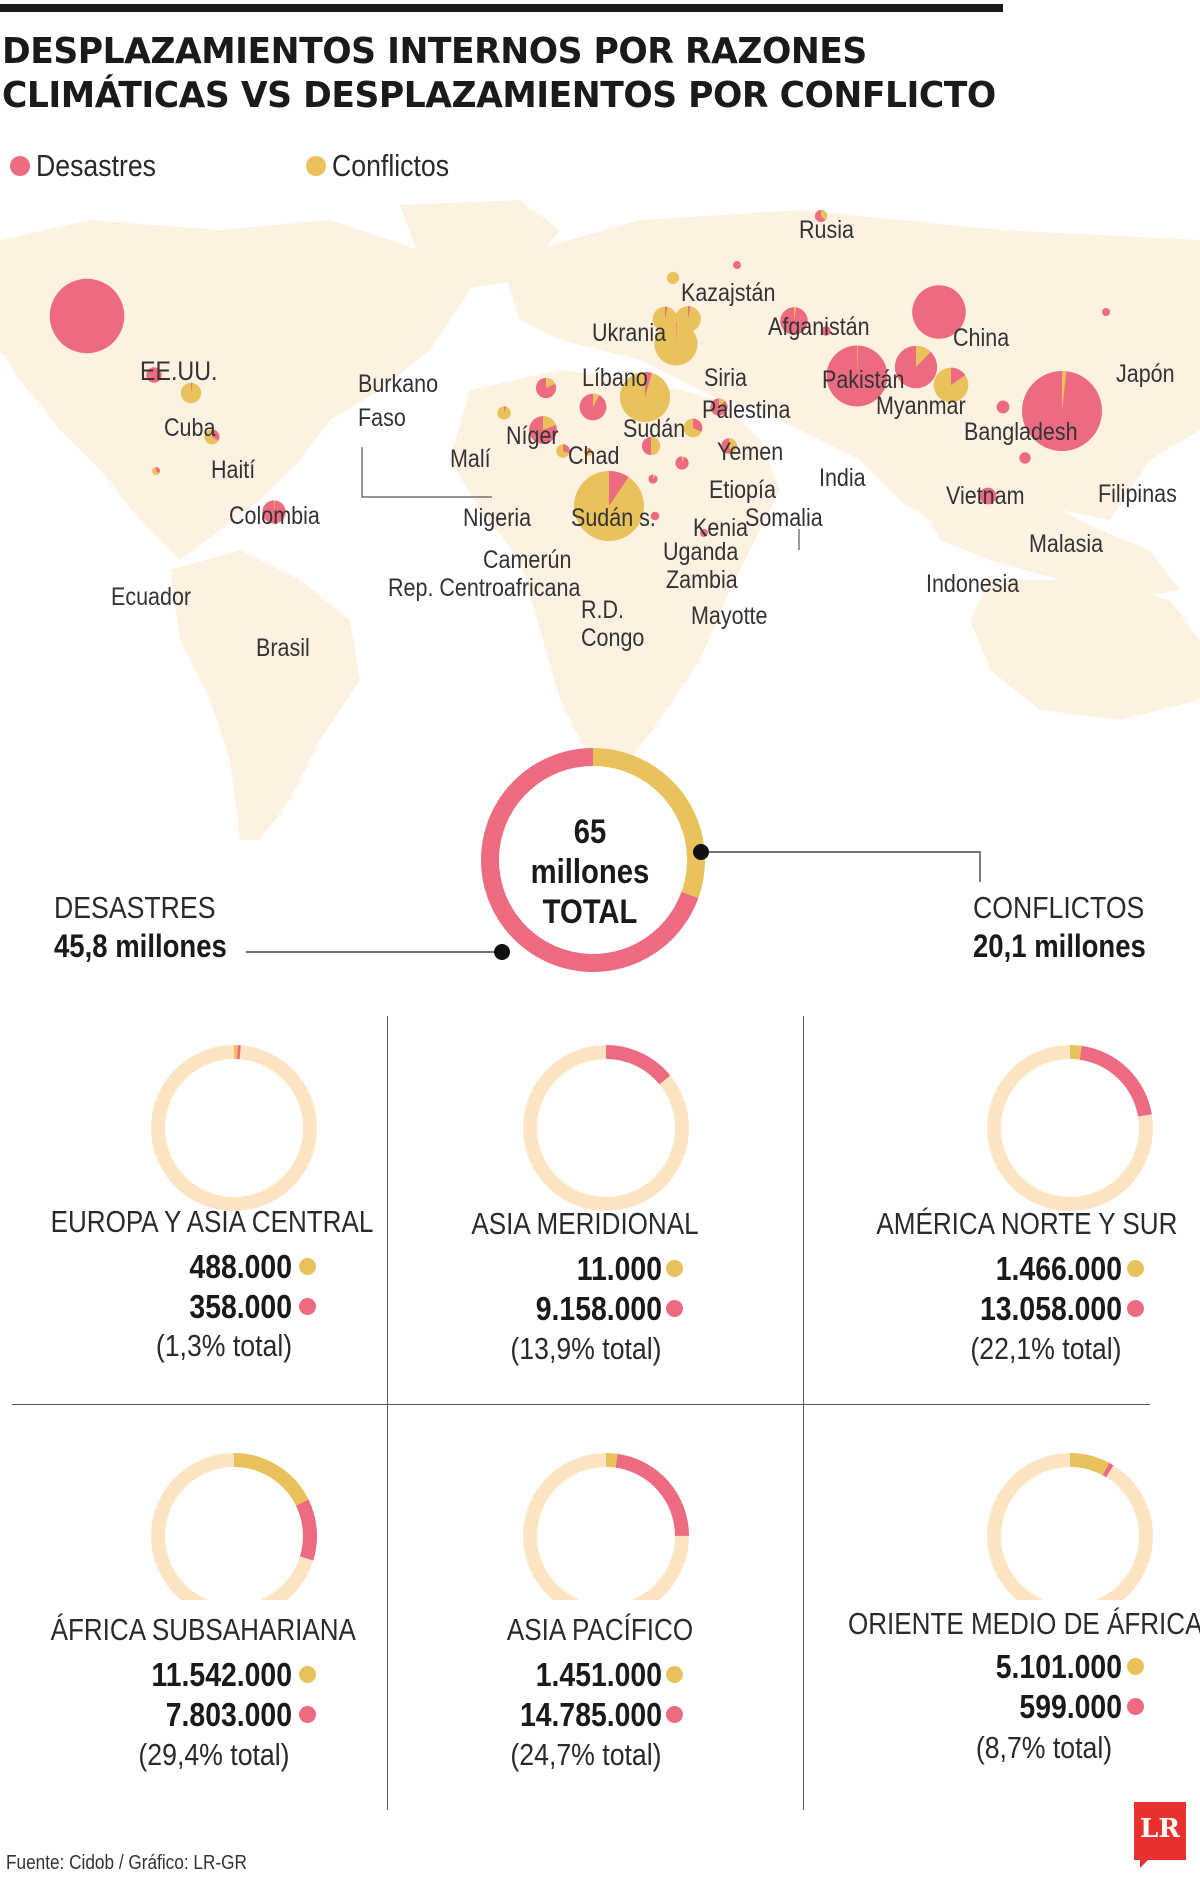 This screenshot has height=1882, width=1200. What do you see at coordinates (140, 946) in the screenshot?
I see `disasters-total-value: 45,8 millones` at bounding box center [140, 946].